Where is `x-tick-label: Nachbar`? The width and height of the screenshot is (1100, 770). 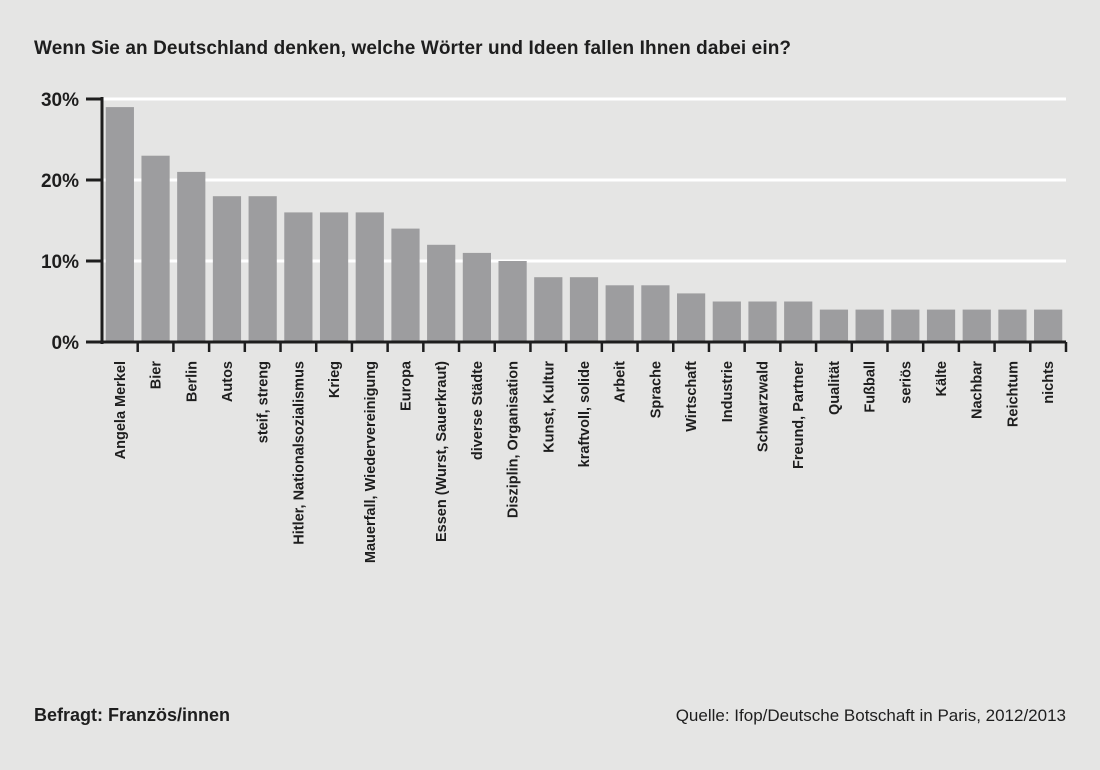 x-tick-label: Nachbar is located at coordinates (978, 390).